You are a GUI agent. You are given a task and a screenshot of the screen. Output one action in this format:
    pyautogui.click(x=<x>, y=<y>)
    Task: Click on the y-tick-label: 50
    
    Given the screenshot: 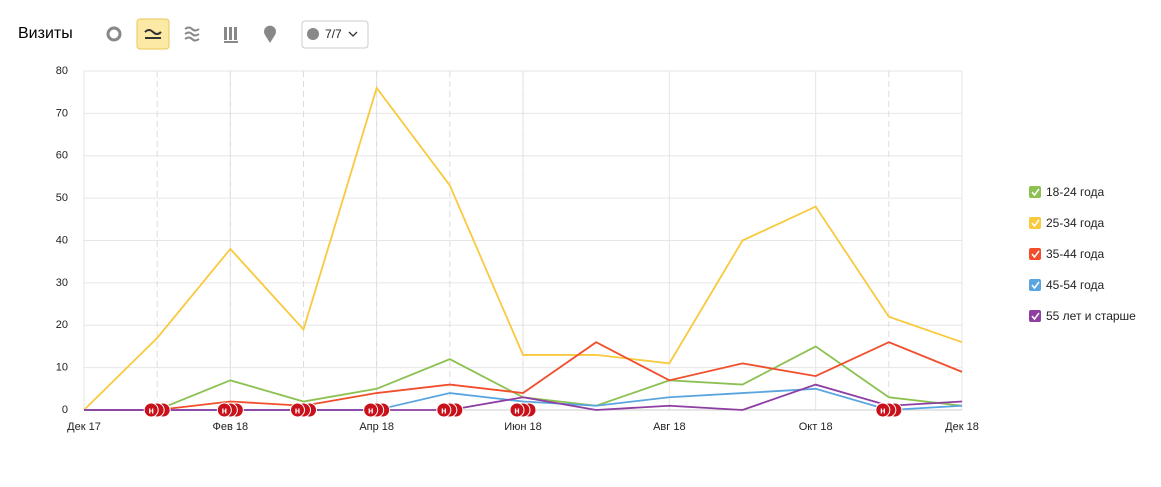 What is the action you would take?
    pyautogui.click(x=62, y=198)
    